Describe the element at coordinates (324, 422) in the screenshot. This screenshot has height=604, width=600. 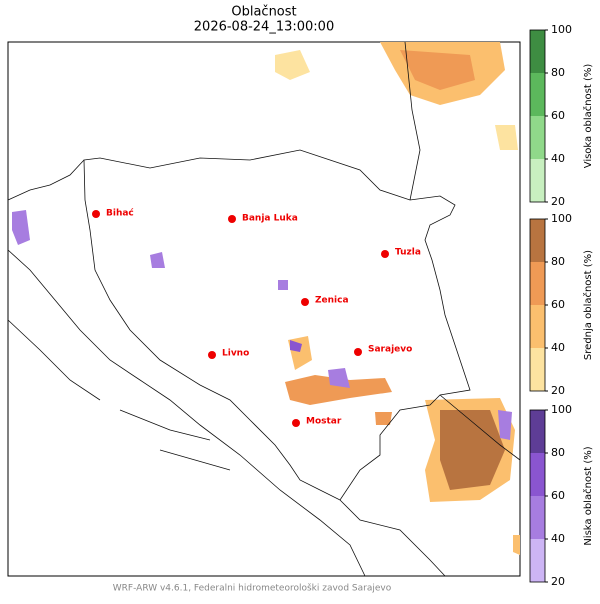
I see `city-label: Mostar` at that location.